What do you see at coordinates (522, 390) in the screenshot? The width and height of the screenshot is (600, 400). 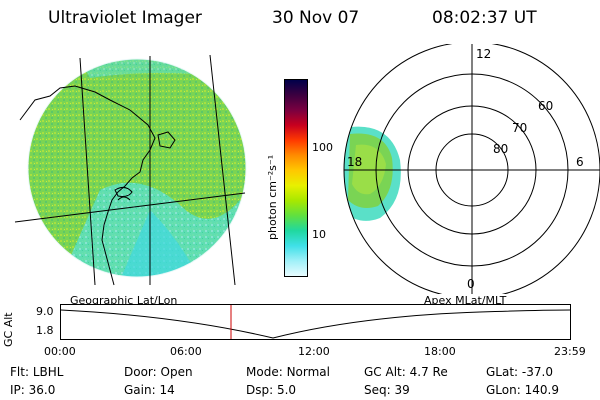 I see `info-glon: GLon: 140.9` at bounding box center [522, 390].